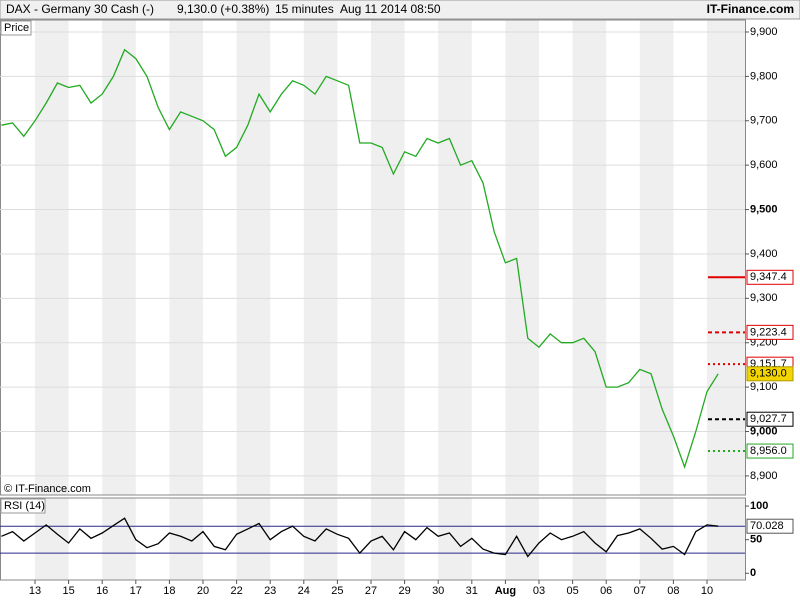 This screenshot has height=600, width=800. Describe the element at coordinates (223, 9) in the screenshot. I see `quote: 9,130.0 (+0.38%)` at that location.